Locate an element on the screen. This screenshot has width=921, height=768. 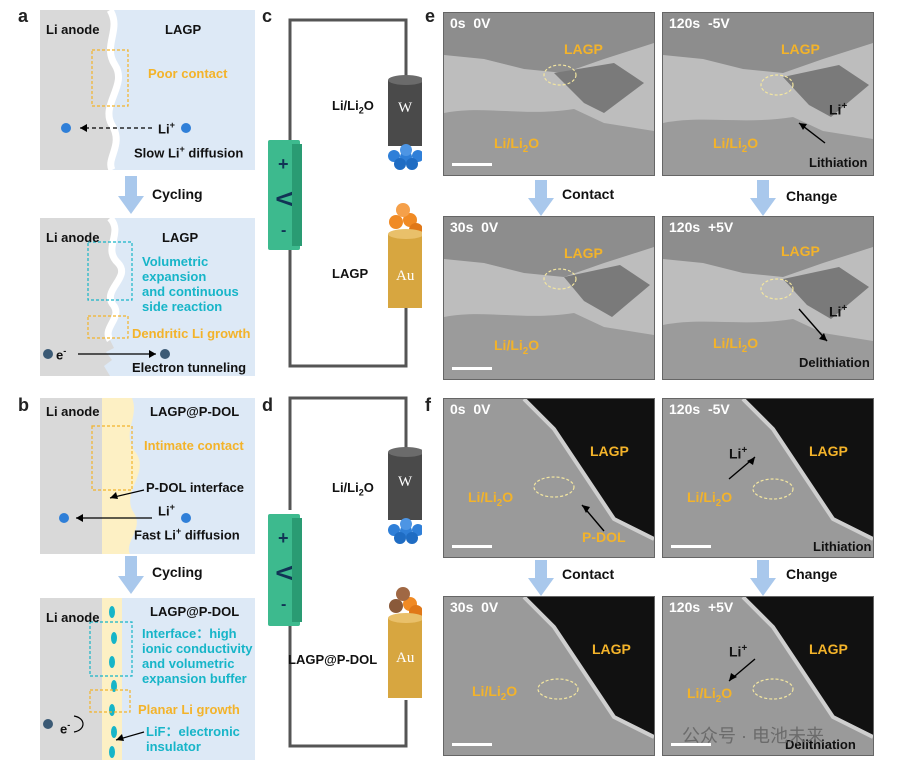
pdol-overlay: P-DOL is located at coordinates (604, 537).